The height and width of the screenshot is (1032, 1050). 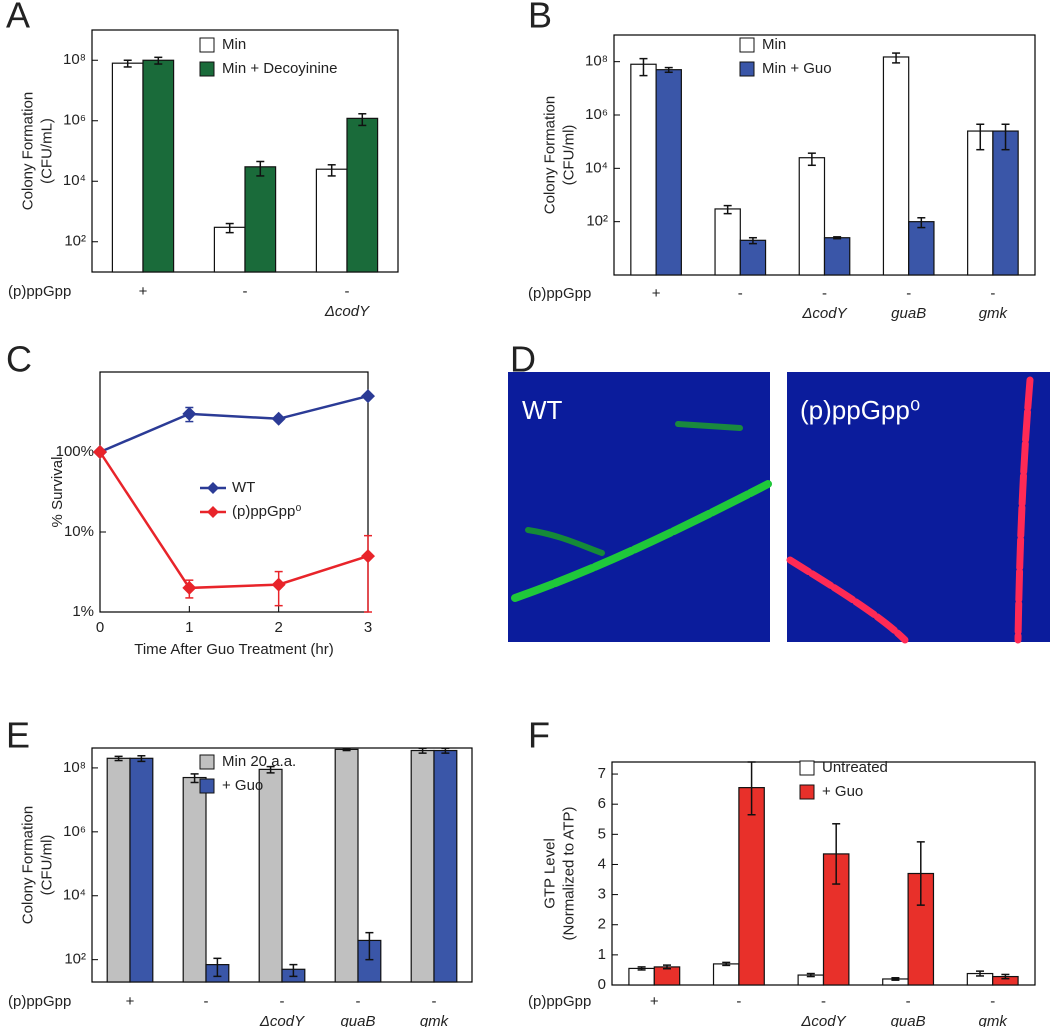 What do you see at coordinates (602, 954) in the screenshot?
I see `y-tick-label: 1` at bounding box center [602, 954].